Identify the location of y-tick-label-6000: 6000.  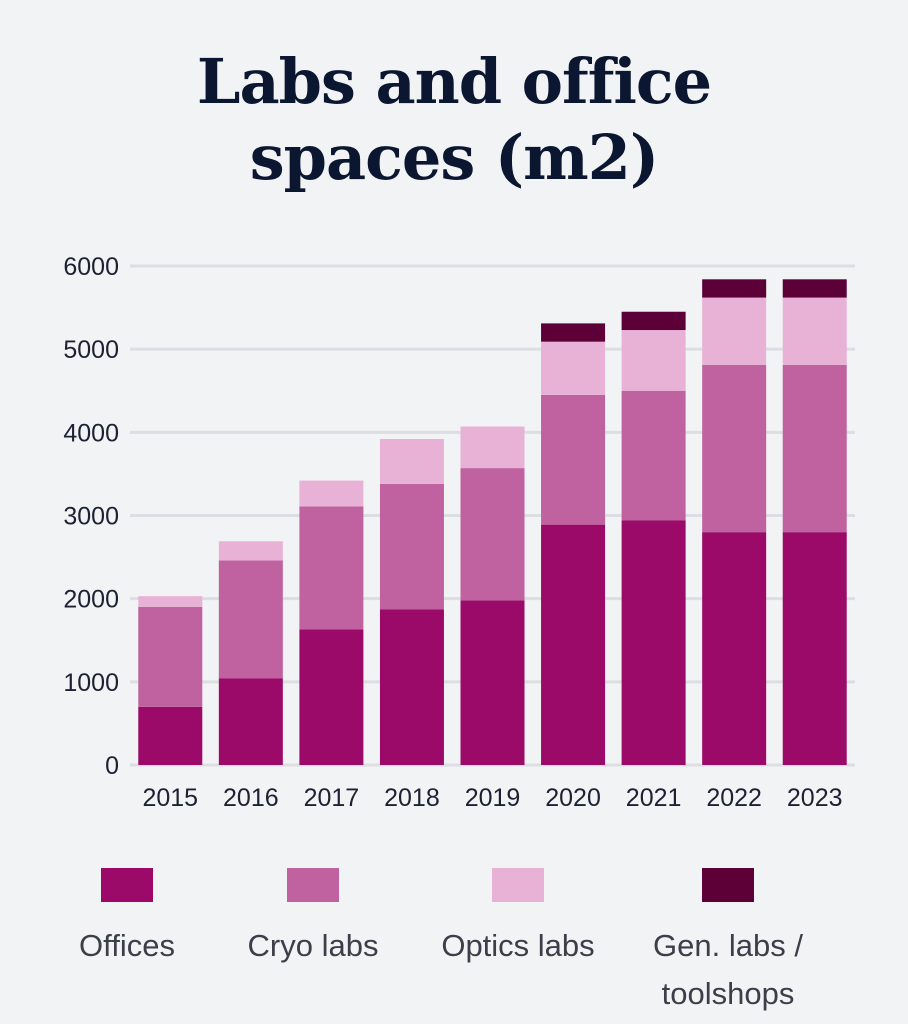
(91, 267).